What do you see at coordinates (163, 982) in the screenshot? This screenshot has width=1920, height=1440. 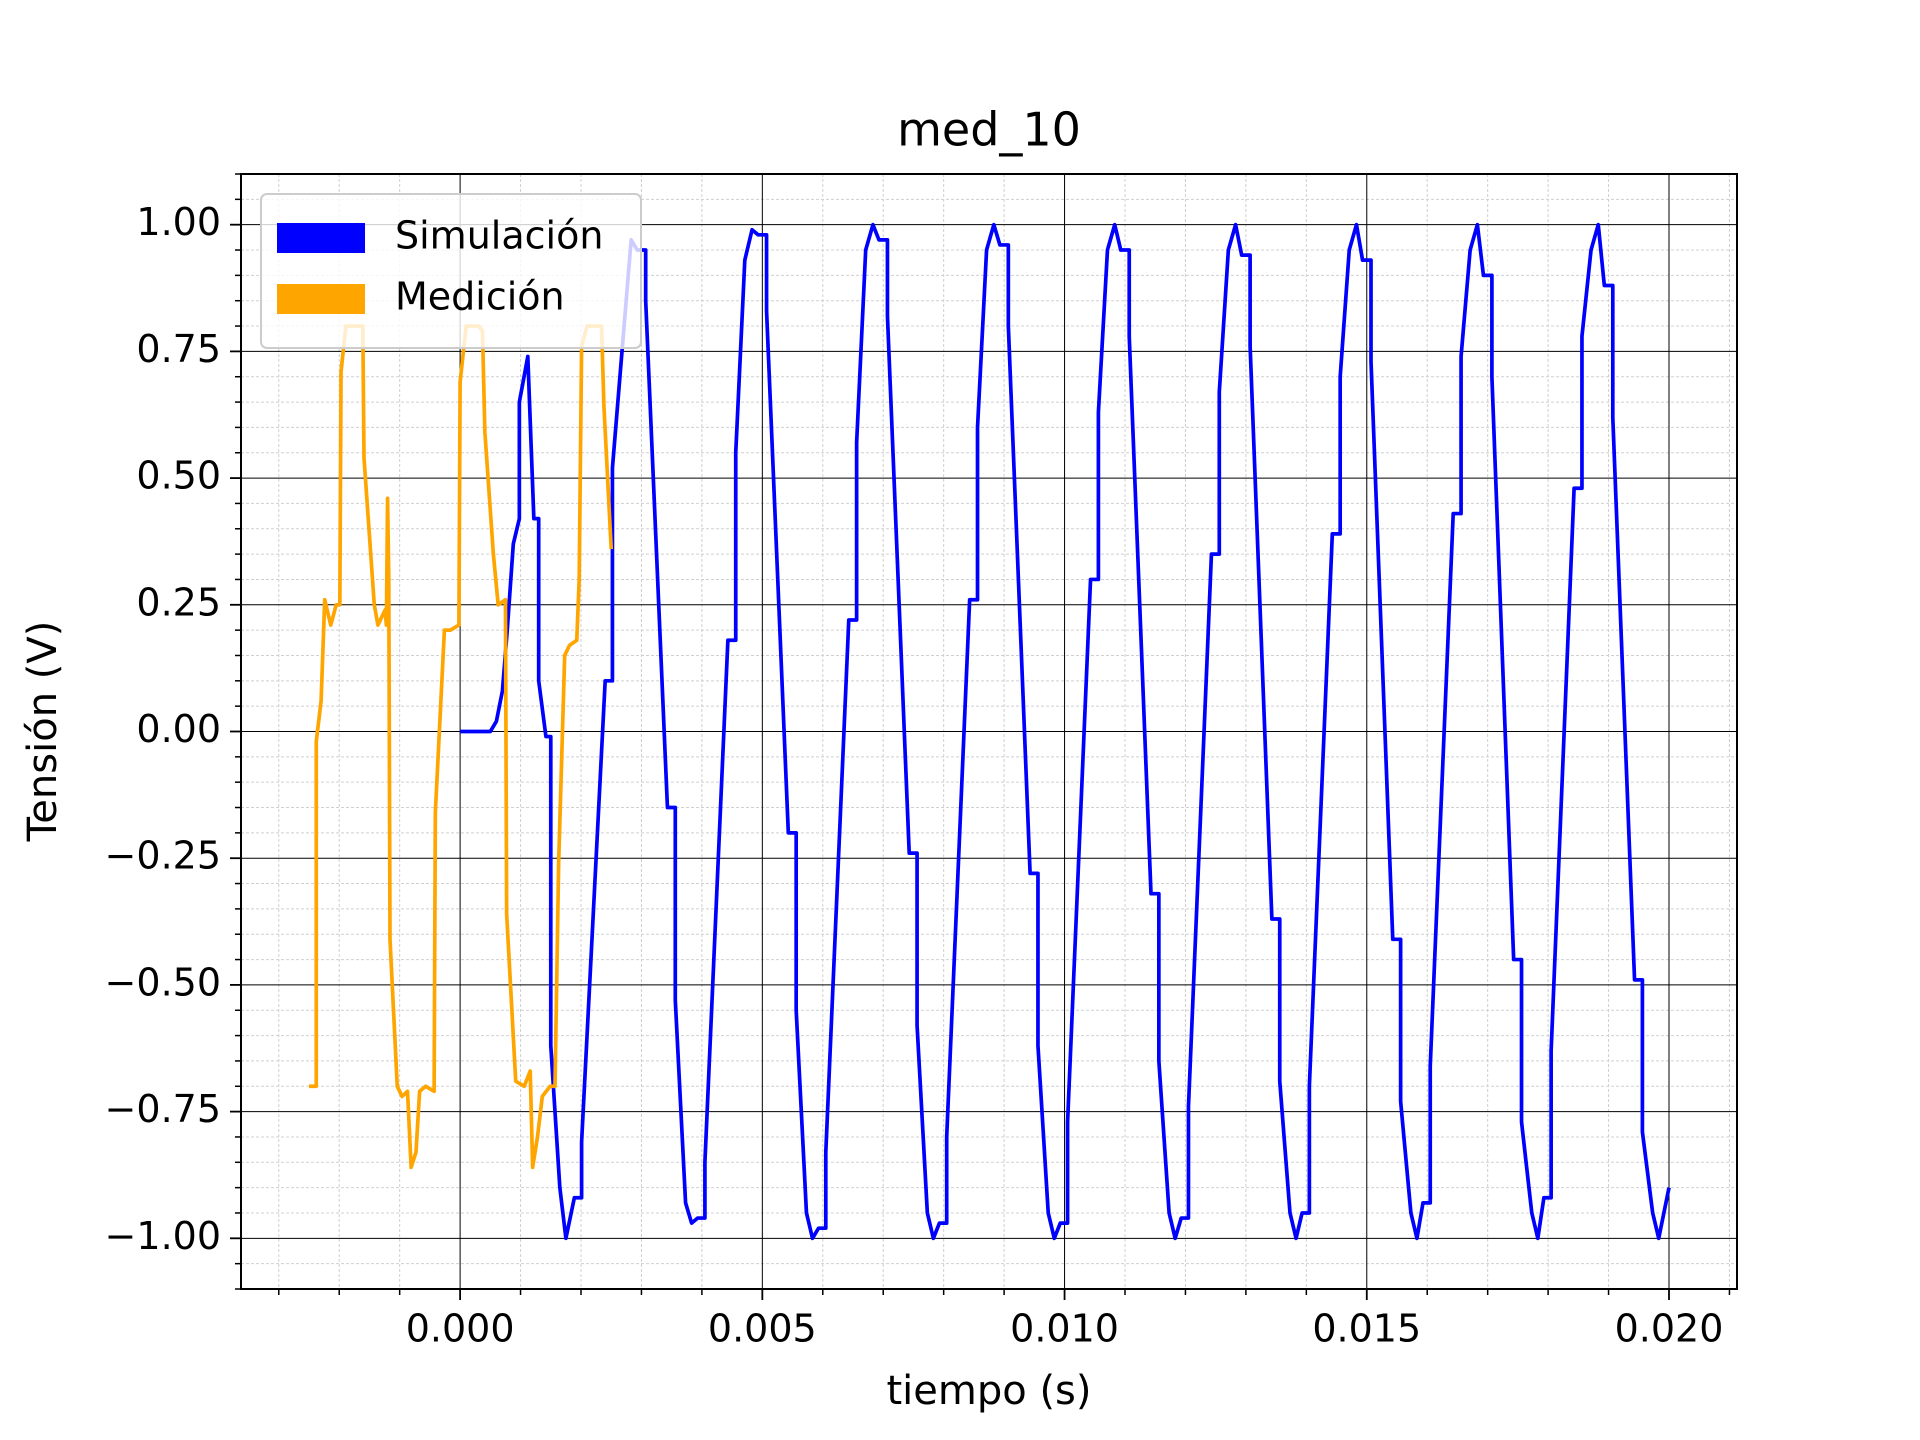 I see `y-tick-label: −0.50` at bounding box center [163, 982].